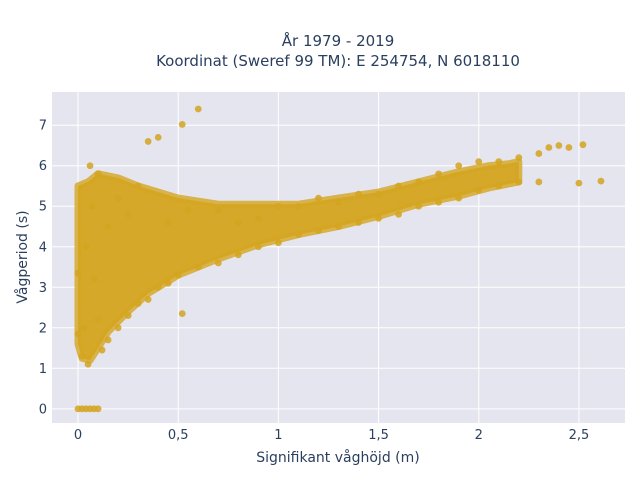 The width and height of the screenshot is (640, 484). I want to click on x-tick-label: 2, so click(479, 435).